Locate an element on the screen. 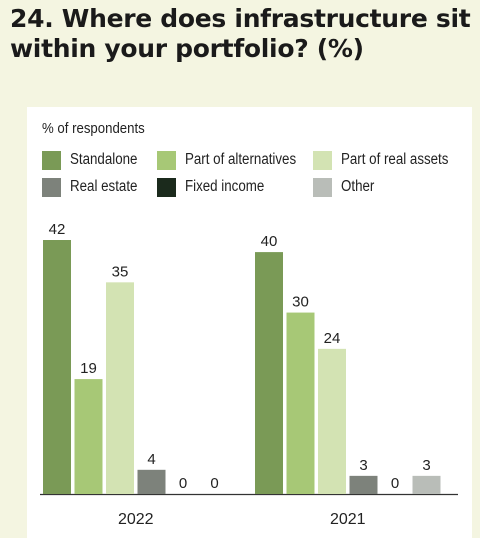  chart-subtitle: % of respondents is located at coordinates (93, 128).